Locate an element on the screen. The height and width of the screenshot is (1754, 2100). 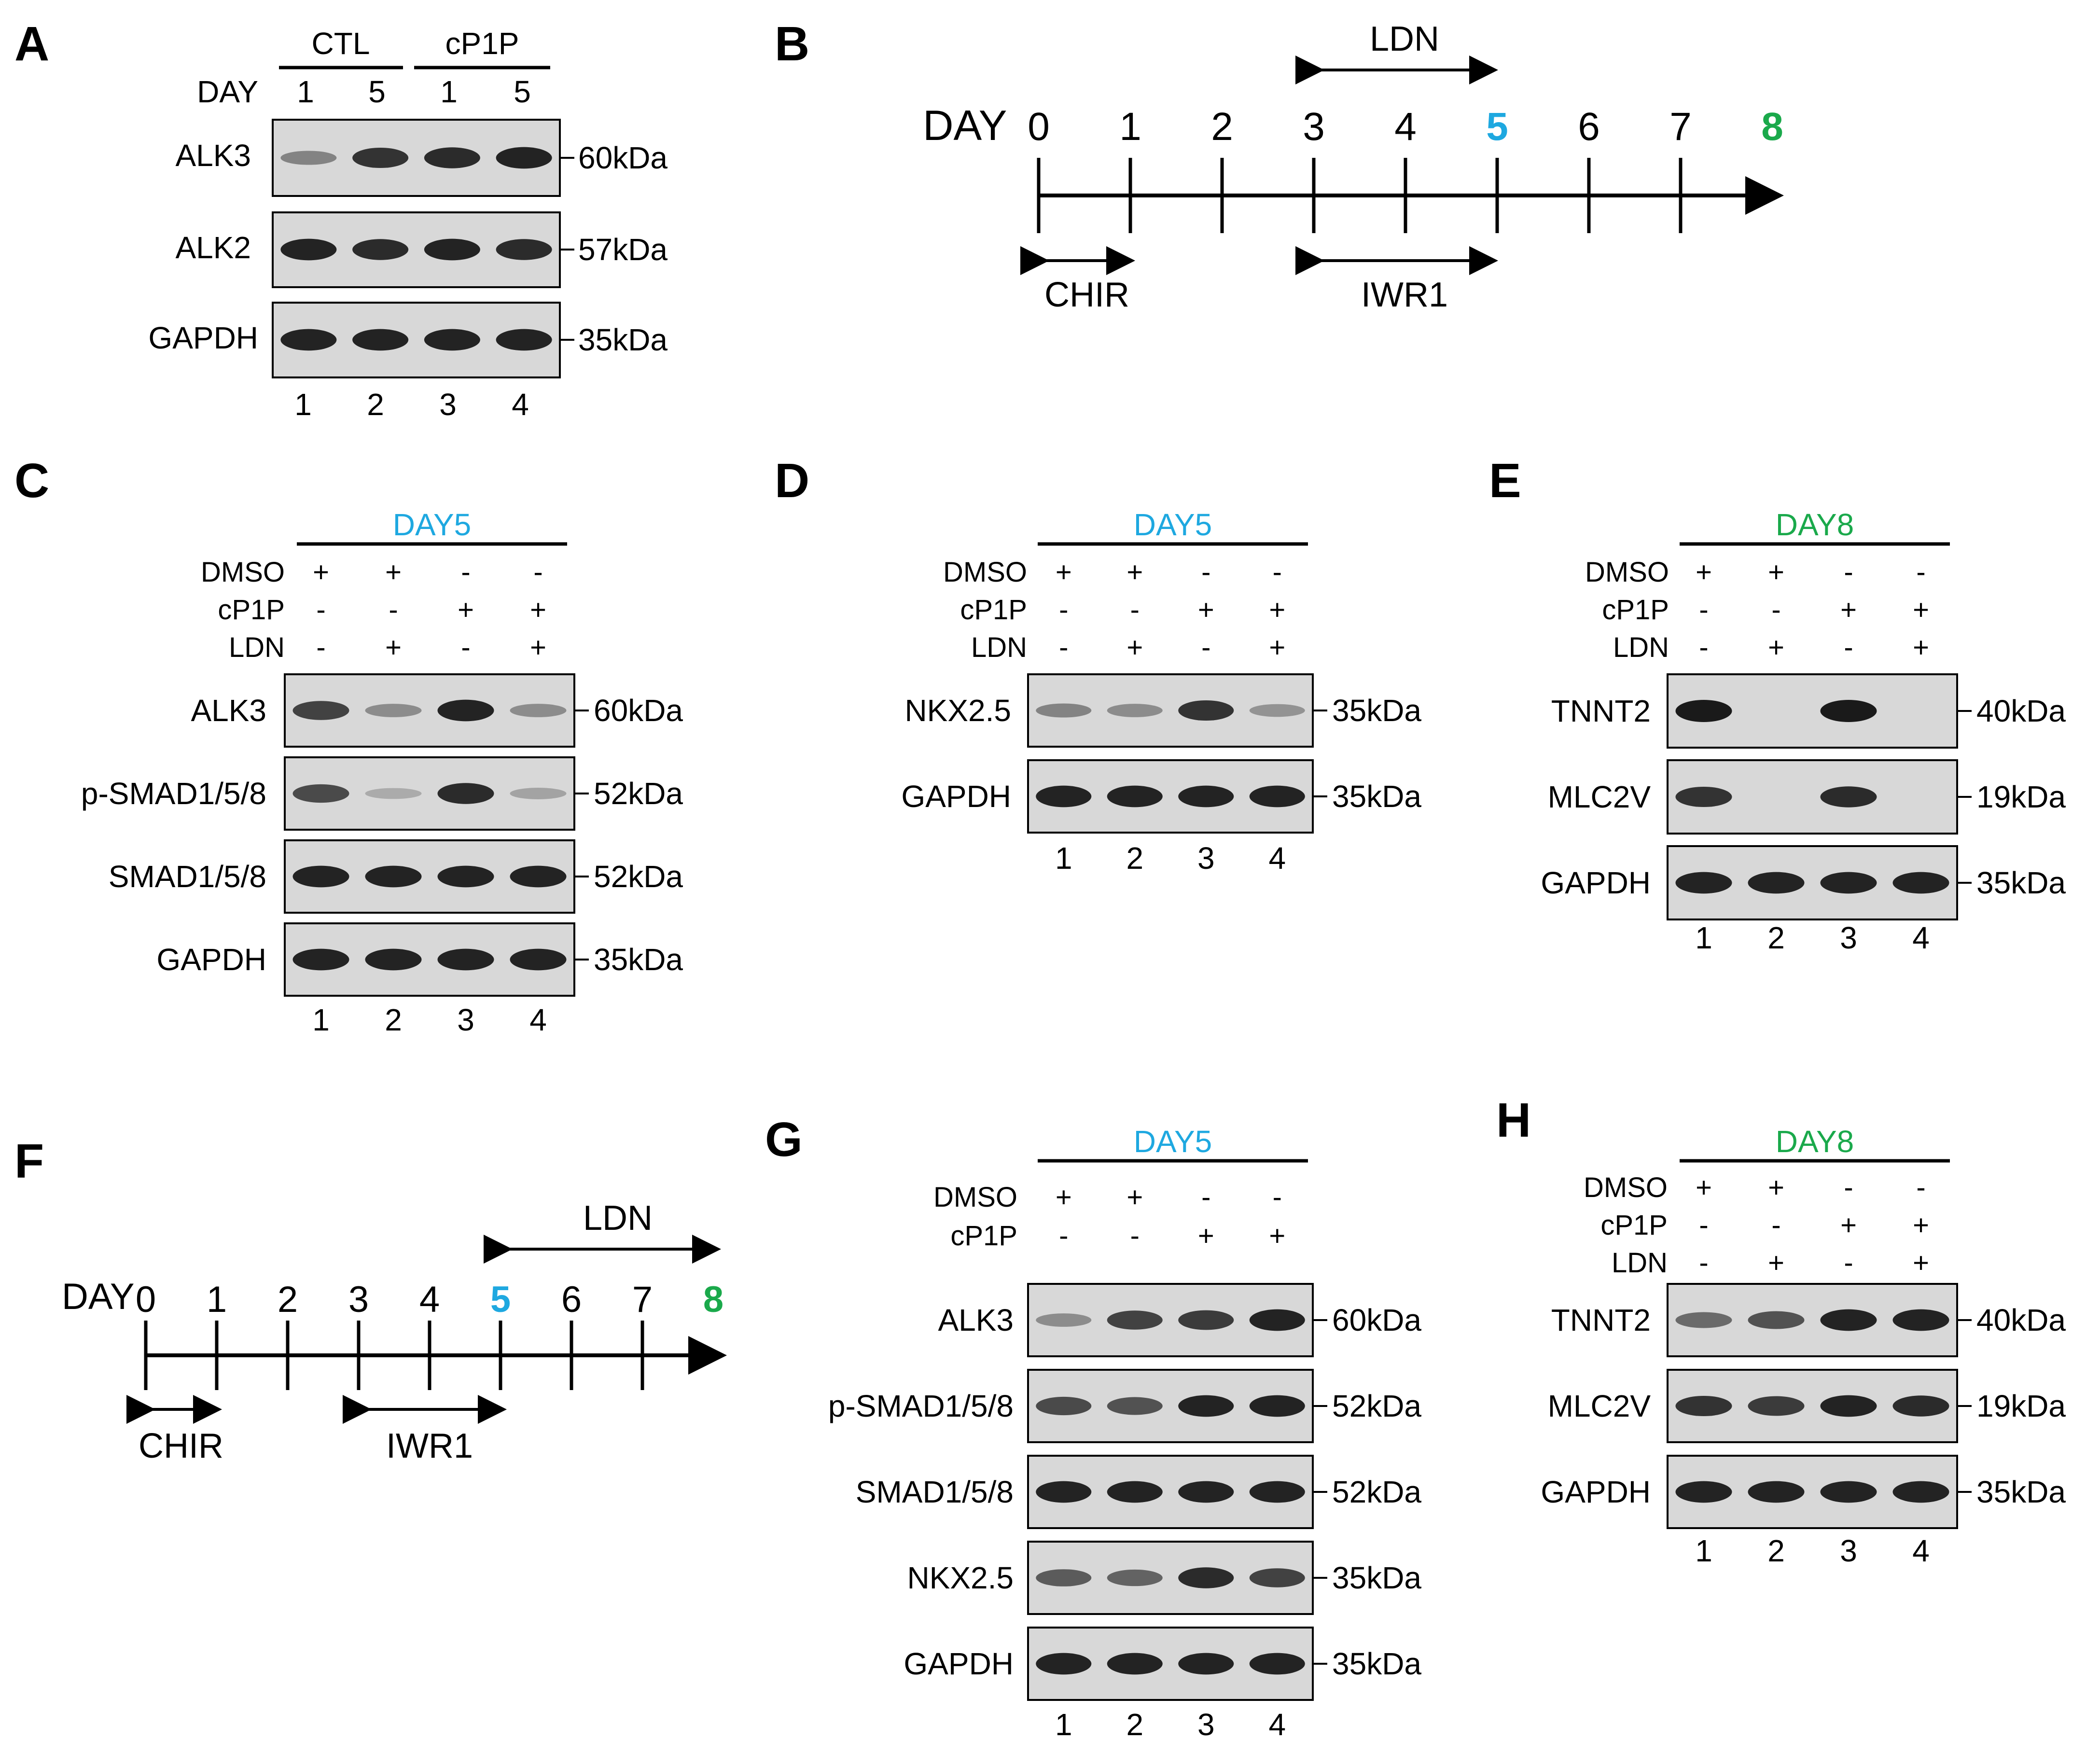
blot-label: MLC2V is located at coordinates (1599, 1406).